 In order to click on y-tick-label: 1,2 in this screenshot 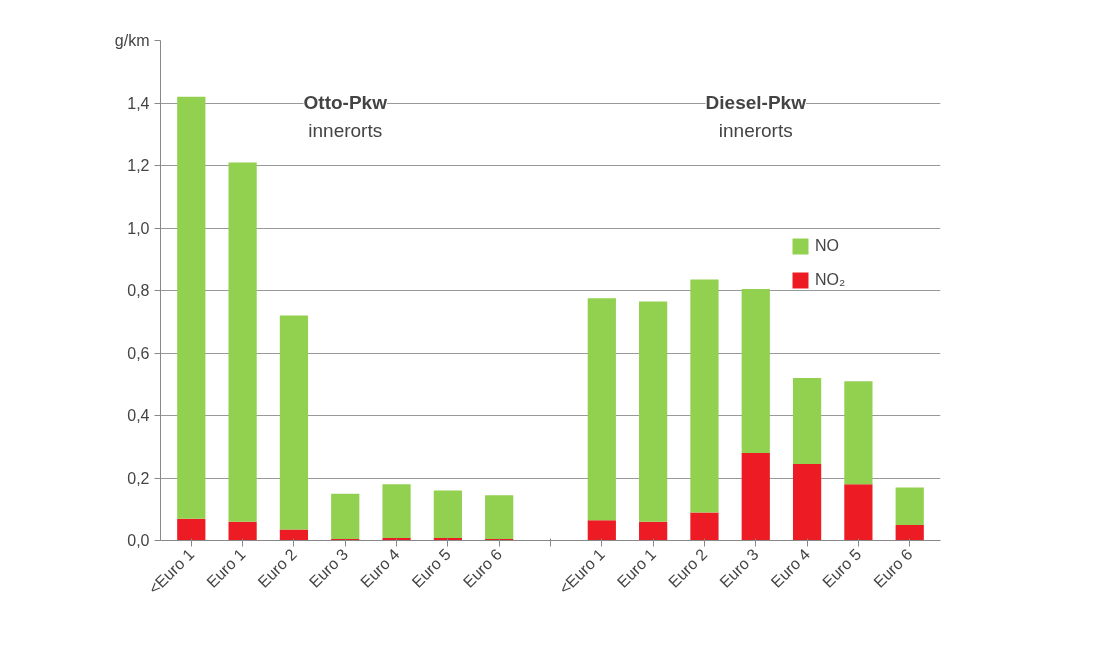, I will do `click(138, 165)`.